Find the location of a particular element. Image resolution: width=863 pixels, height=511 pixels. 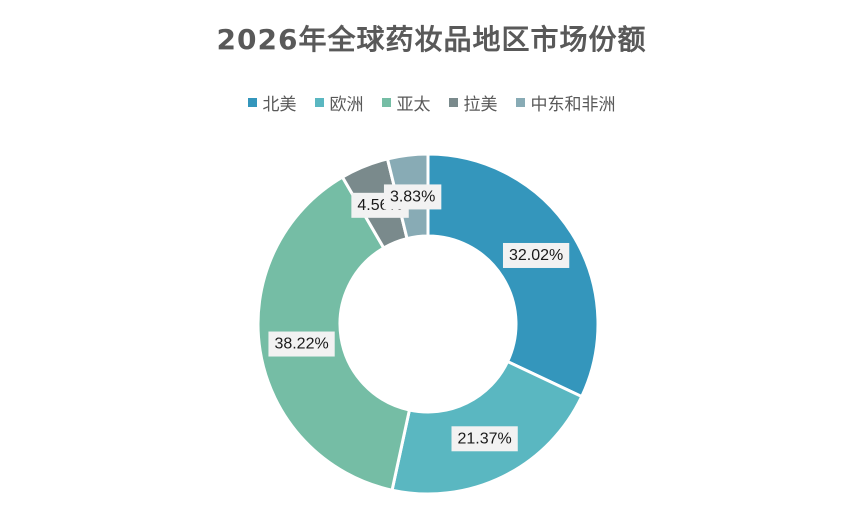

legend-label: 北美 is located at coordinates (279, 105).